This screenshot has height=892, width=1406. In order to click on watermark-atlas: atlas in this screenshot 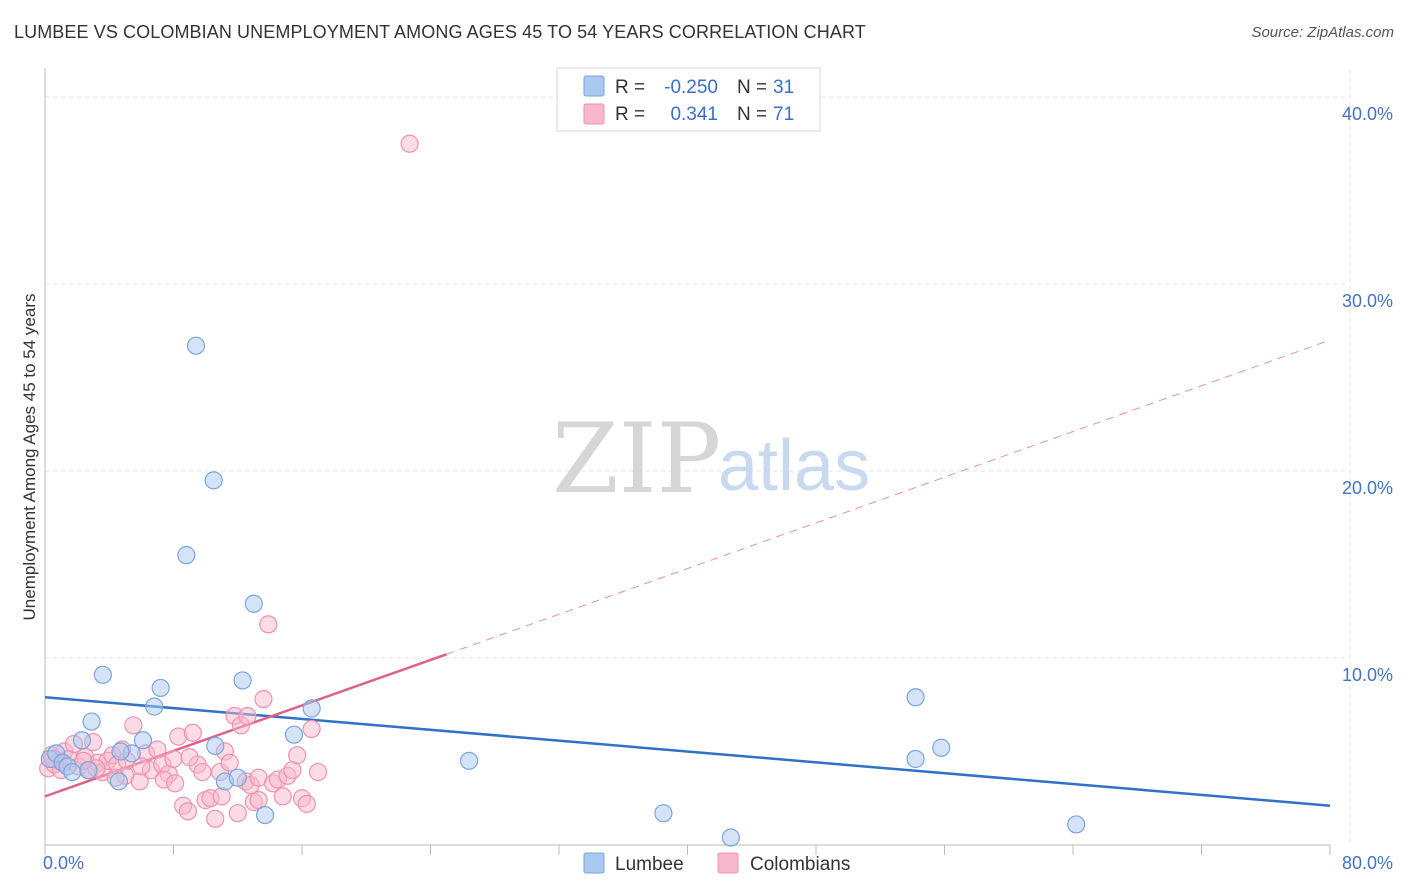, I will do `click(794, 466)`.